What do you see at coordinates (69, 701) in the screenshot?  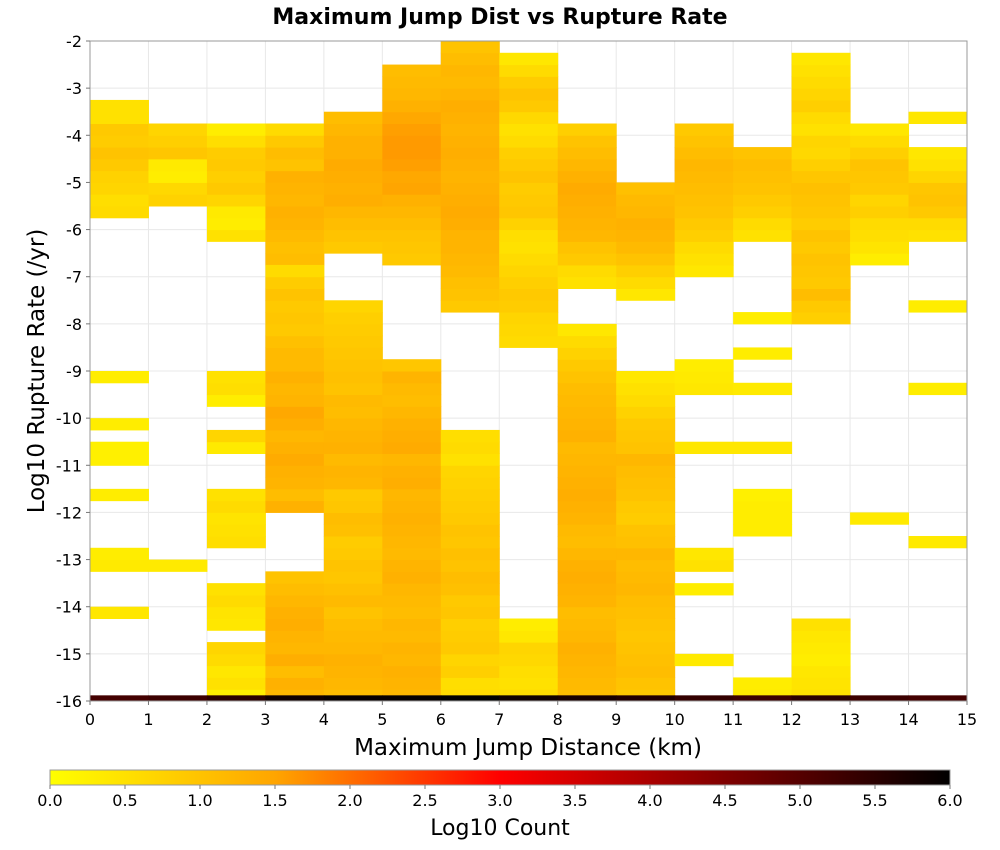 I see `y-tick-label: -16` at bounding box center [69, 701].